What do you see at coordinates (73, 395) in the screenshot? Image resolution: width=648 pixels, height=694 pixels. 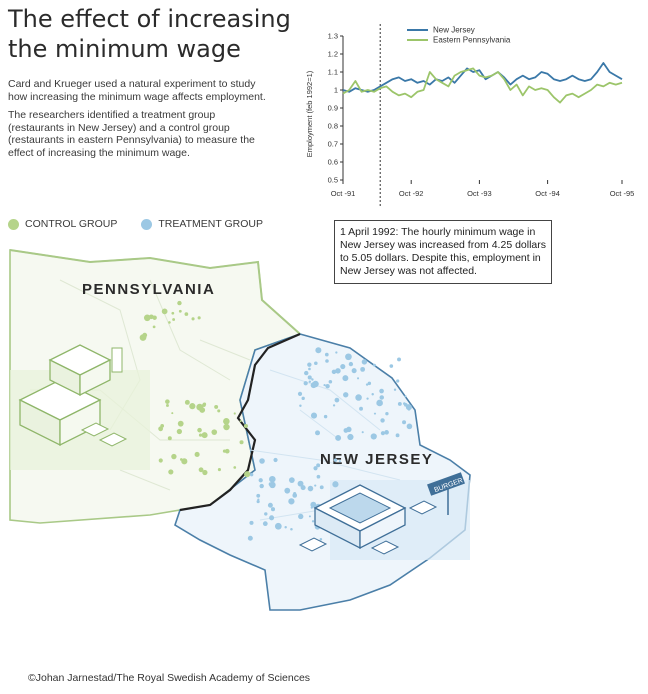 I see `pa-restaurant-icon` at bounding box center [73, 395].